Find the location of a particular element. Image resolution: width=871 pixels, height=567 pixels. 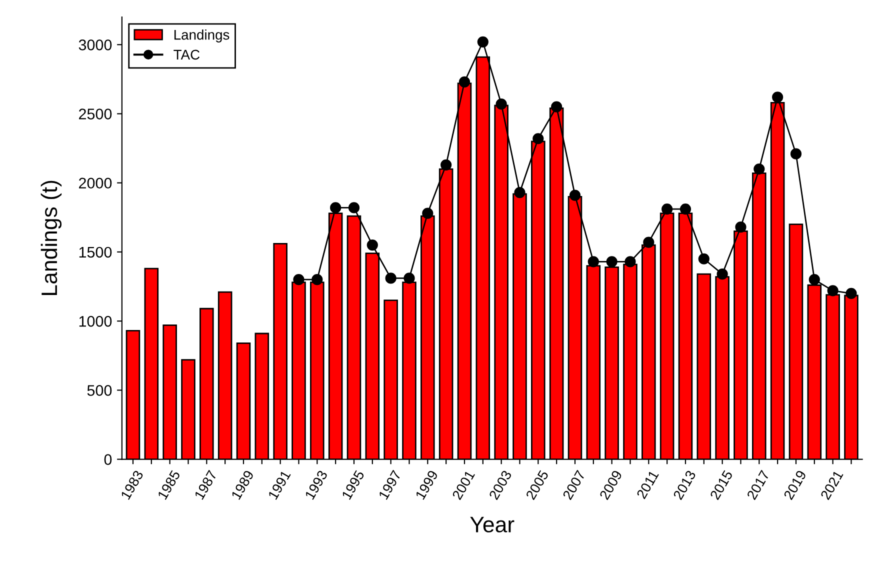

y-tick-label: 3000 is located at coordinates (95, 45).